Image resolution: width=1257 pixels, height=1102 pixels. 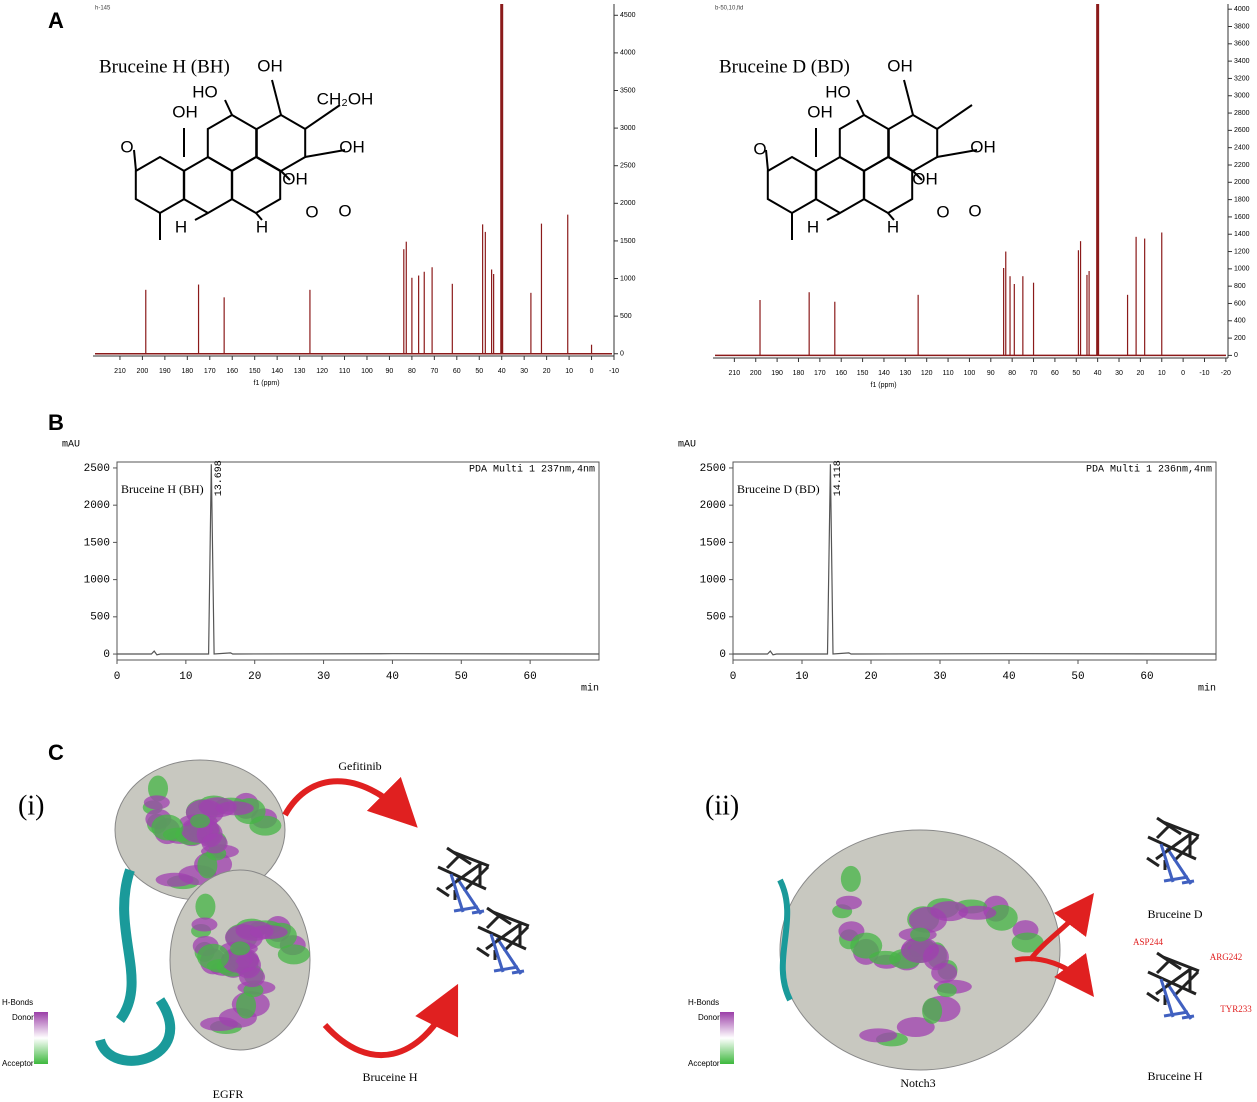 What do you see at coordinates (1055, 373) in the screenshot?
I see `x-tick-label: 60` at bounding box center [1055, 373].